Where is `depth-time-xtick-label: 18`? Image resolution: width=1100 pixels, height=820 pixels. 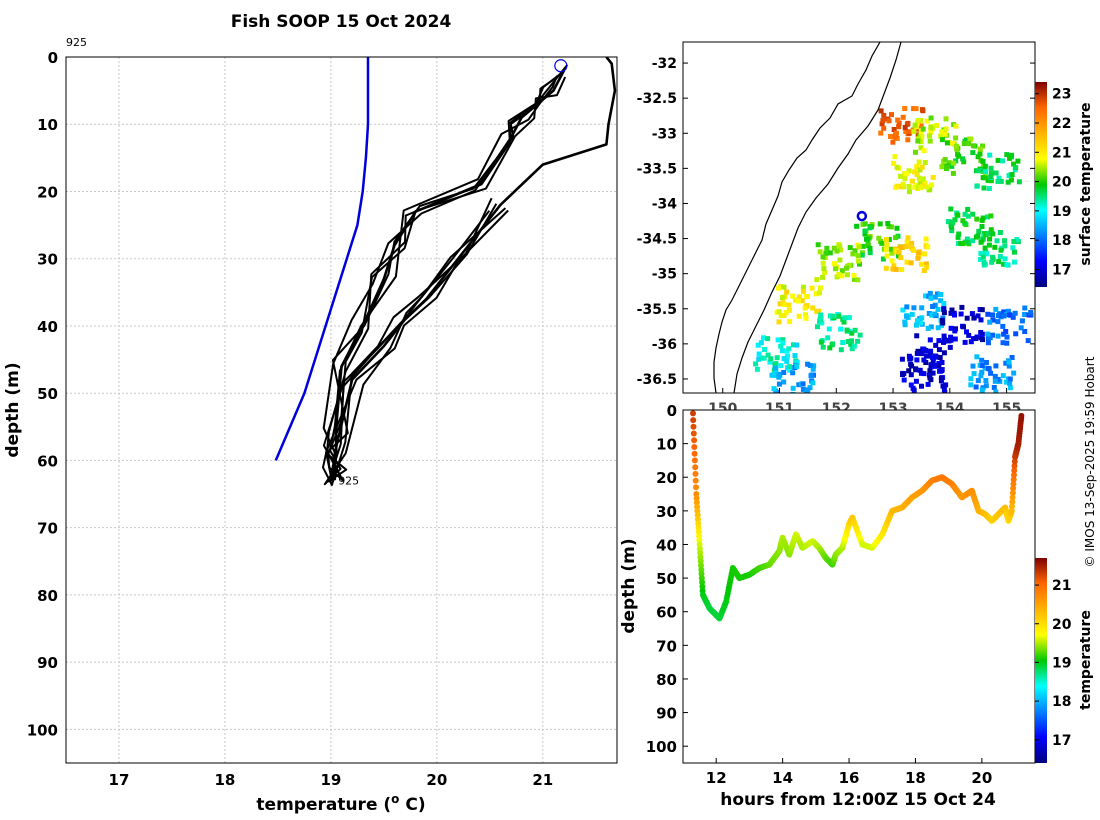
depth-time-xtick-label: 18 is located at coordinates (915, 778).